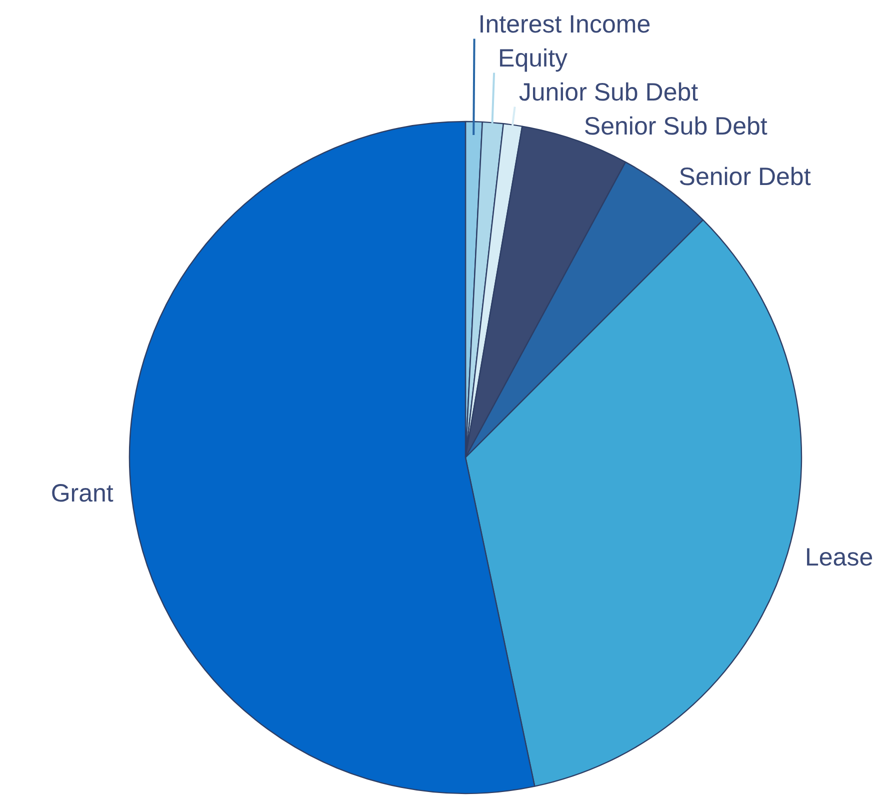 The image size is (895, 799). I want to click on slice-label: Grant, so click(82, 494).